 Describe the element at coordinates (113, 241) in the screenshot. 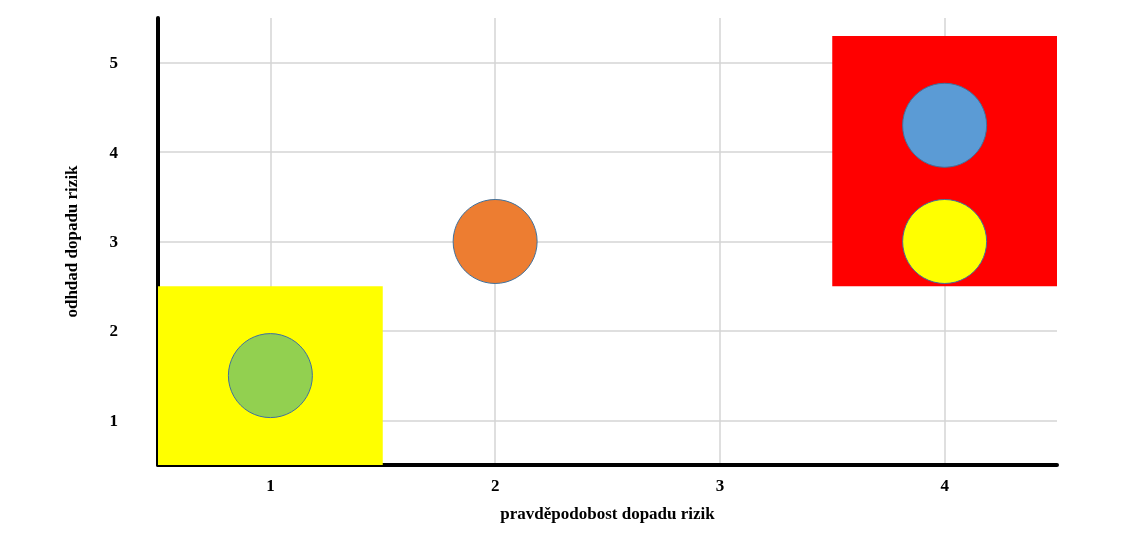

I see `y-tick-label: 3` at that location.